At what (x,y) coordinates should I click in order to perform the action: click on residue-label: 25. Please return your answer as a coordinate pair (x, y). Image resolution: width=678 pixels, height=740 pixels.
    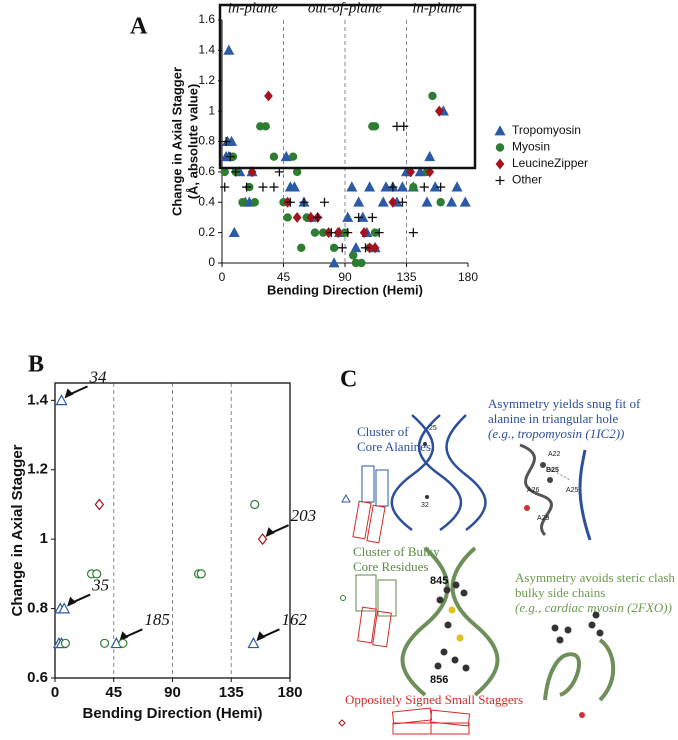
    Looking at the image, I should click on (433, 428).